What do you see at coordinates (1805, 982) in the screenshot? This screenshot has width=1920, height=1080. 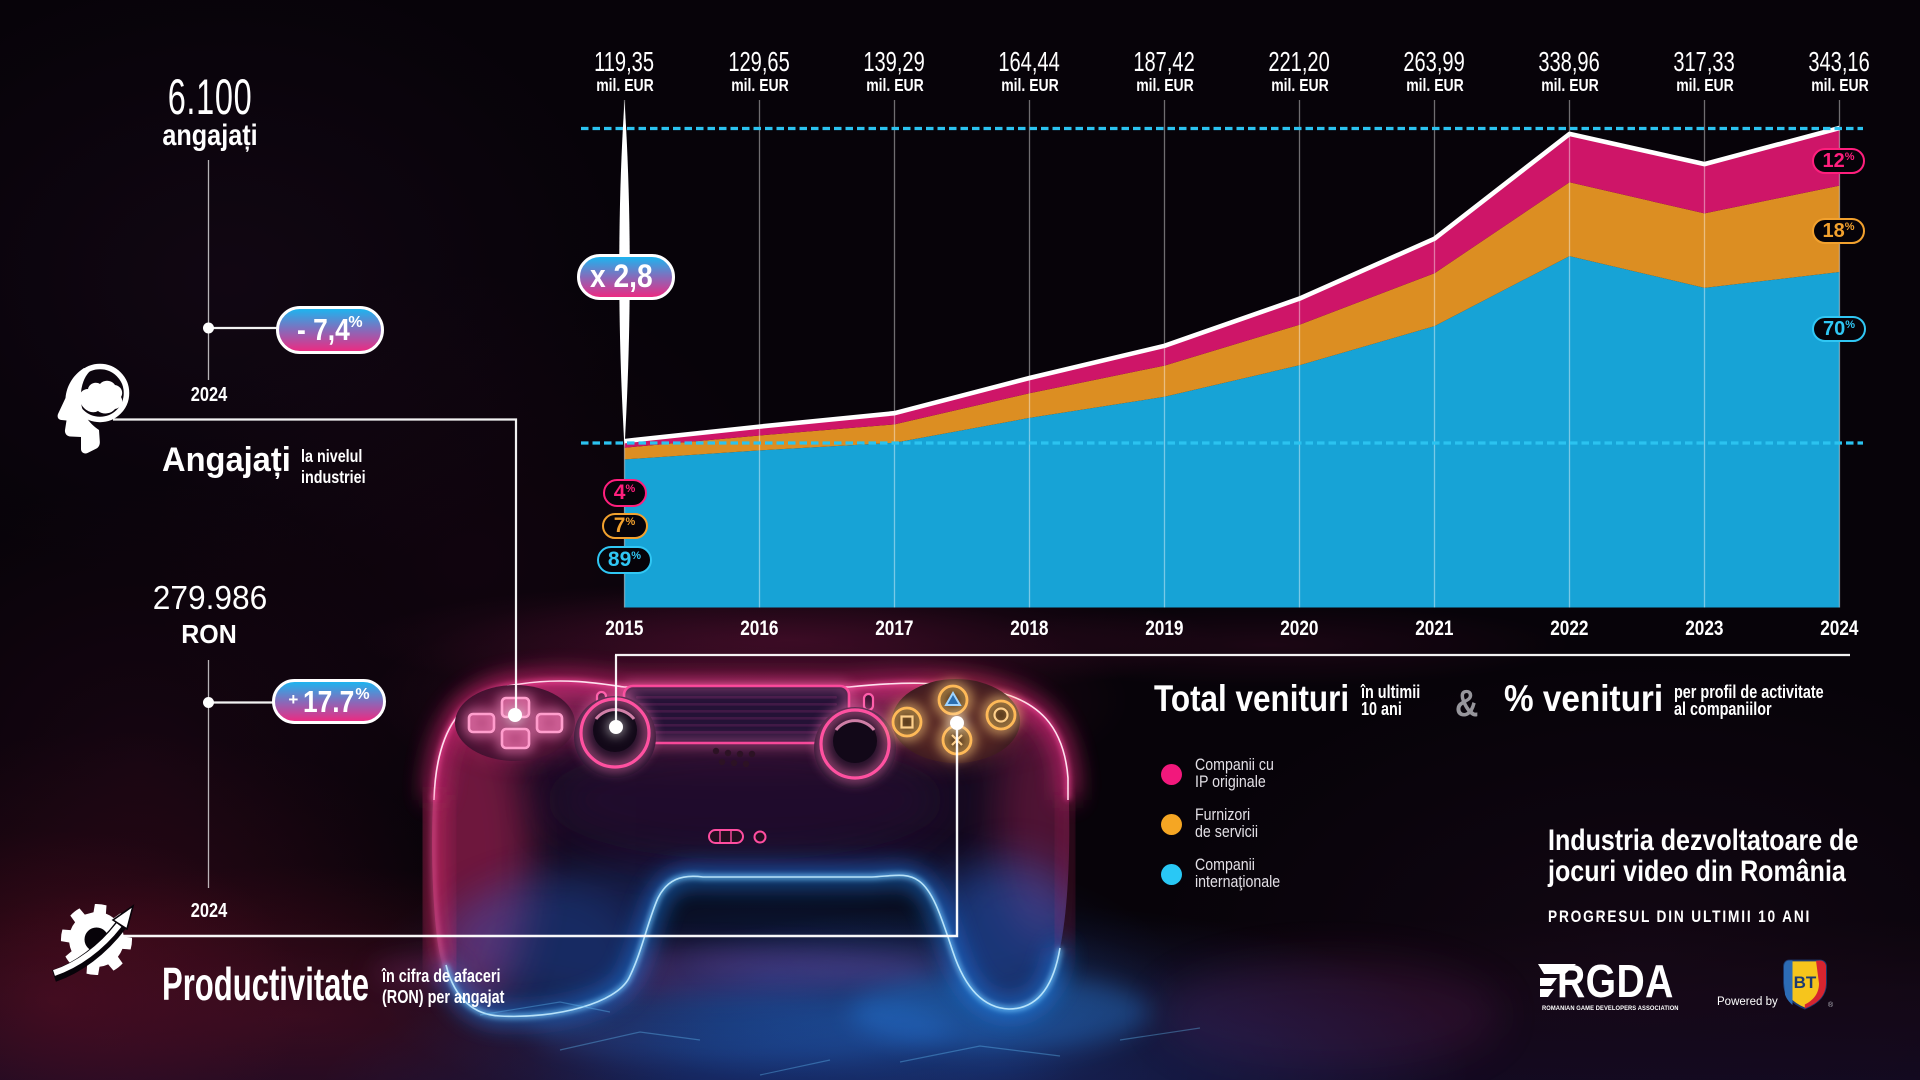 I see `svg-text: BT` at bounding box center [1805, 982].